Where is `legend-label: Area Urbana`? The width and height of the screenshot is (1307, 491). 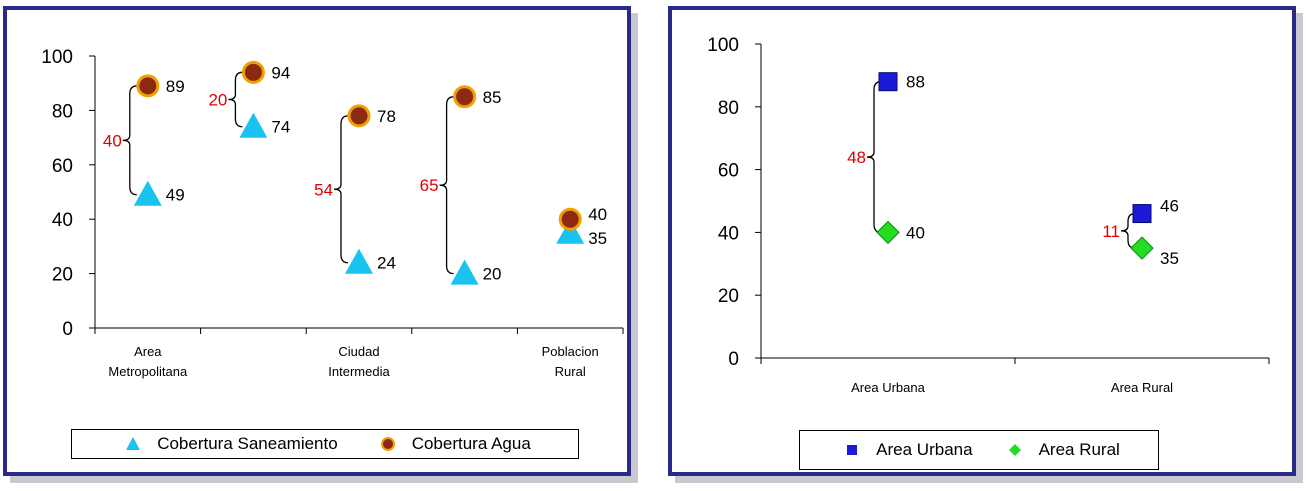
legend-label: Area Urbana is located at coordinates (924, 449).